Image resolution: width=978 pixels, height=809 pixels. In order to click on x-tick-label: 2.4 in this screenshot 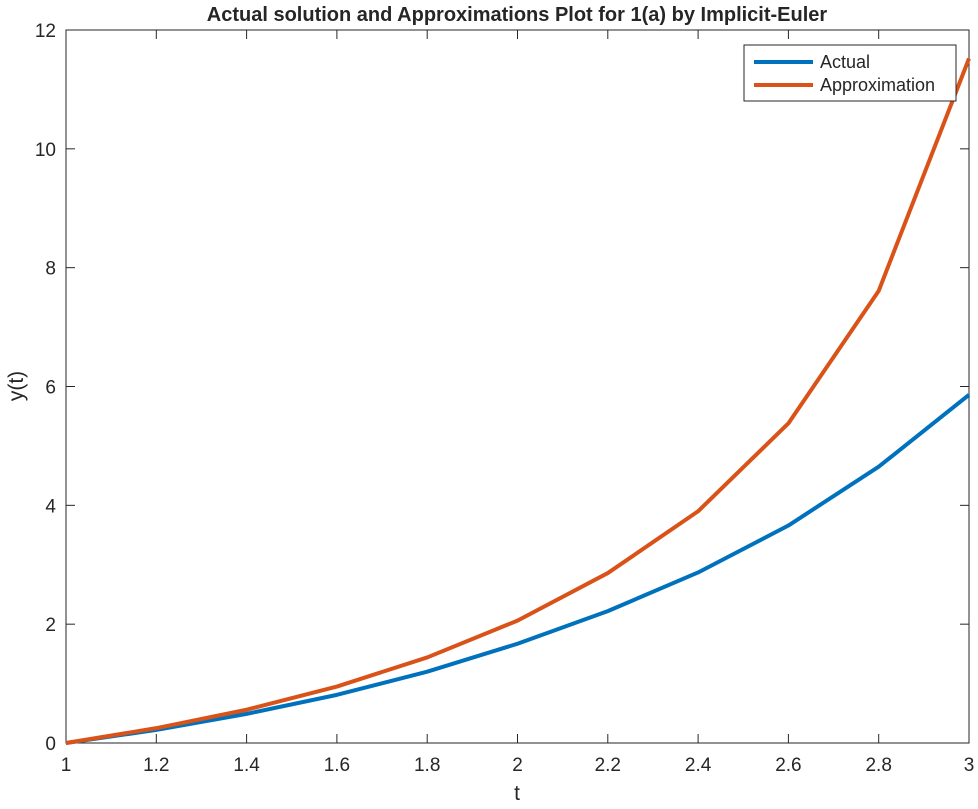, I will do `click(698, 765)`.